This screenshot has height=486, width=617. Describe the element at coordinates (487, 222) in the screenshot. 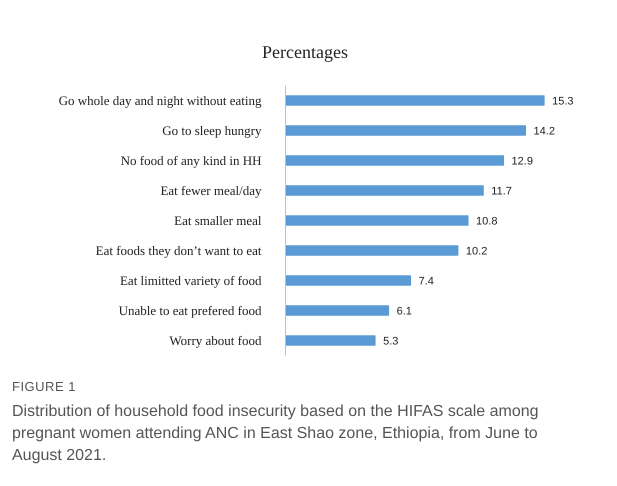

I see `data-label: 10.8` at that location.